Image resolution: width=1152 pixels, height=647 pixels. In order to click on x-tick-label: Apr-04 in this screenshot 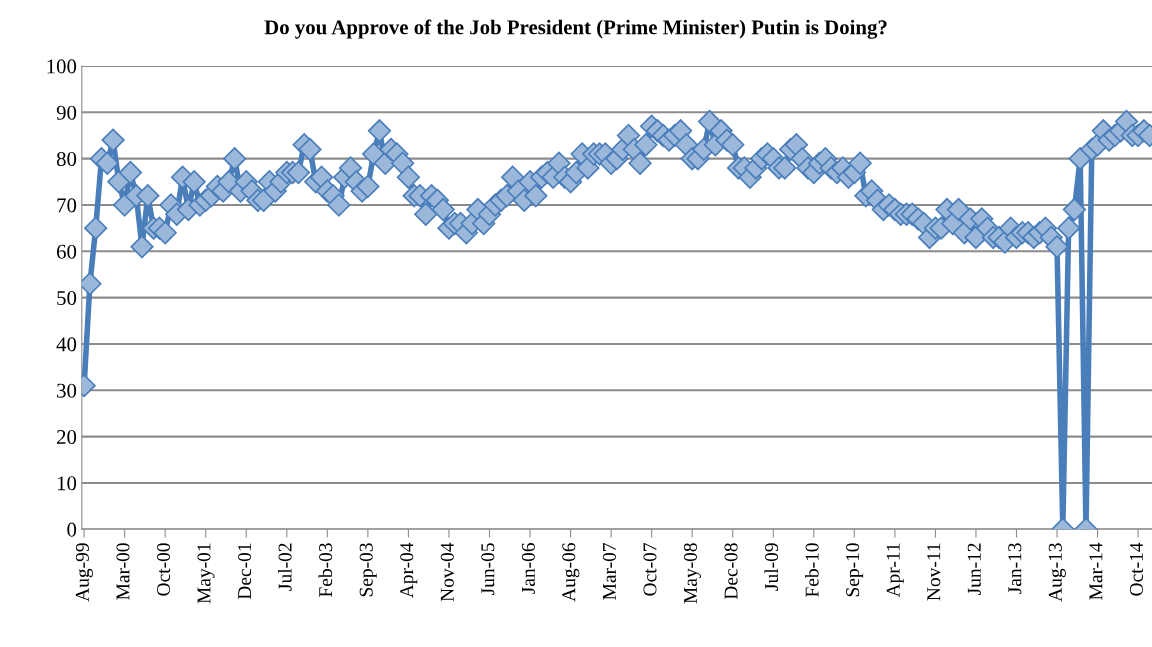, I will do `click(409, 570)`.